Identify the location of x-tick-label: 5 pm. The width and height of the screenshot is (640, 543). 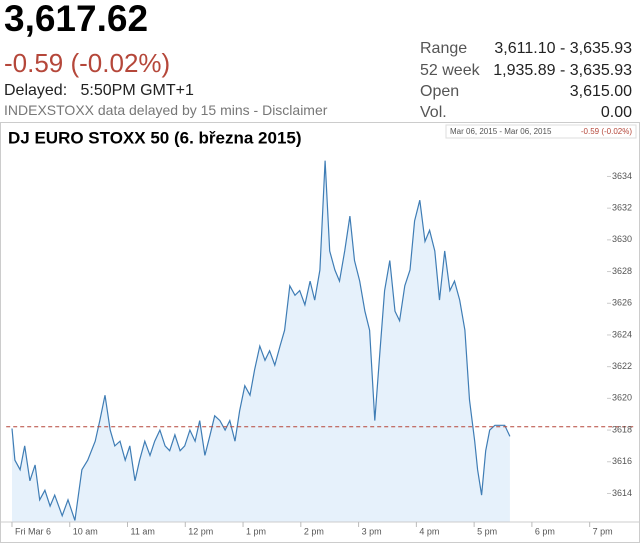
(487, 531).